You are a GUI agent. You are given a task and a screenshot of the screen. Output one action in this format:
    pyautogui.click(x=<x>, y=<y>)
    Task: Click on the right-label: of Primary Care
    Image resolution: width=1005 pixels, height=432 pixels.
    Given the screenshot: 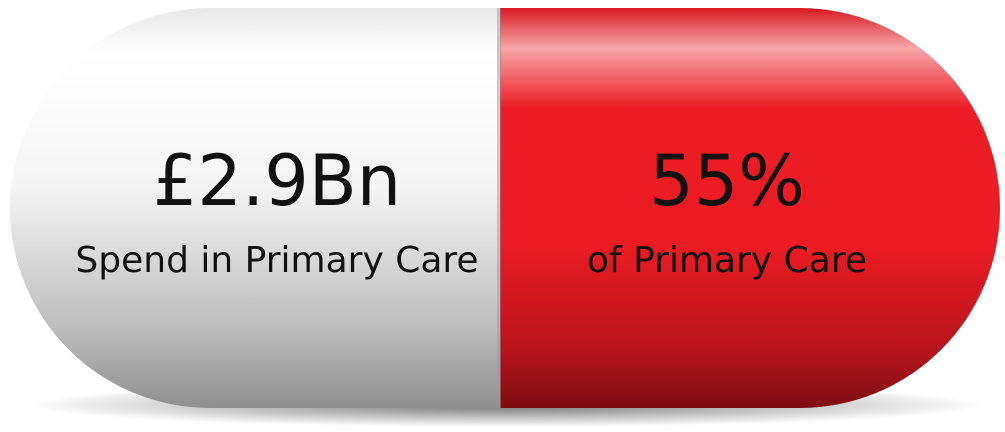 What is the action you would take?
    pyautogui.click(x=727, y=260)
    